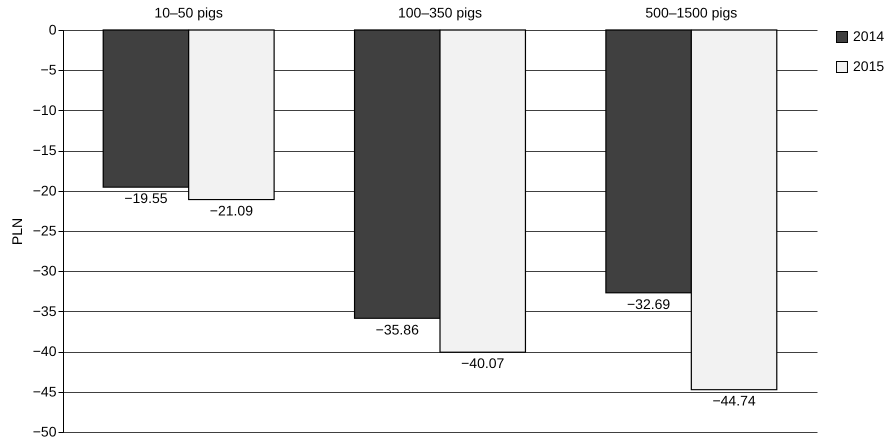 Image resolution: width=895 pixels, height=447 pixels. I want to click on y-tick-label: −25, so click(44, 230).